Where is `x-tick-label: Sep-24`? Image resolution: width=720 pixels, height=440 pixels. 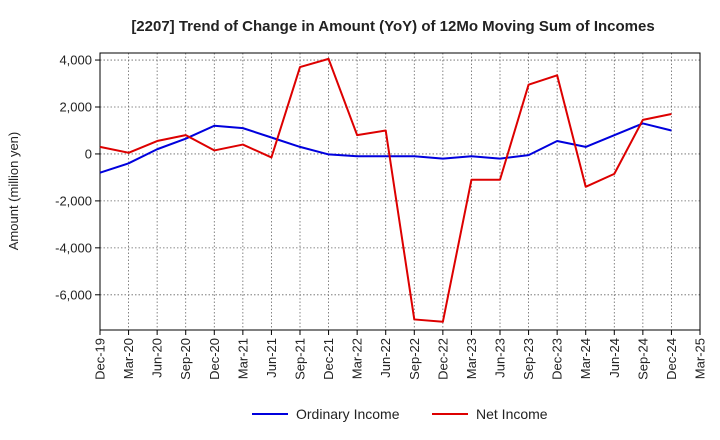
x-tick-label: Sep-24 is located at coordinates (642, 359).